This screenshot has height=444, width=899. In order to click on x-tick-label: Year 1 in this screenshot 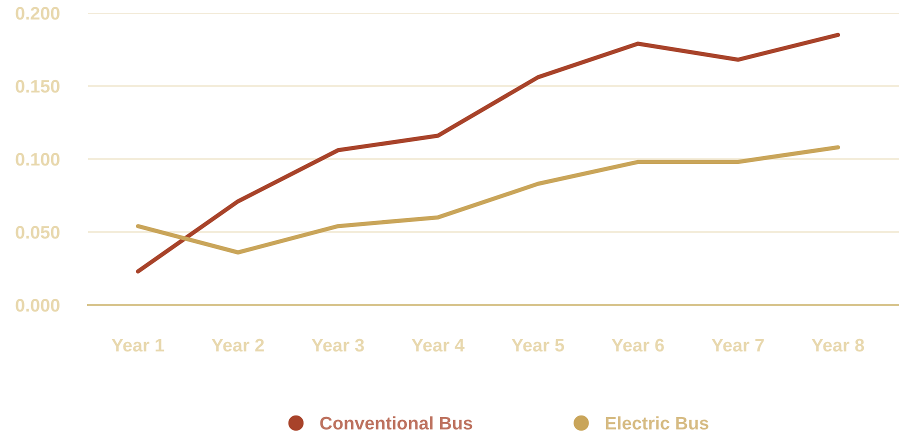, I will do `click(138, 345)`.